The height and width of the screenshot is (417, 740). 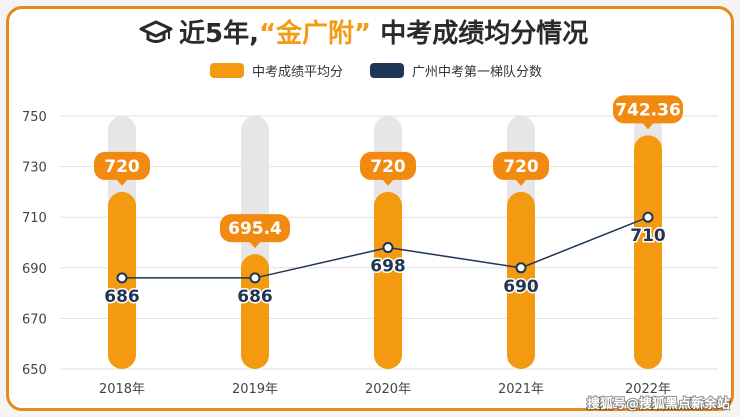 I want to click on y-tick-label: 710, so click(x=34, y=218).